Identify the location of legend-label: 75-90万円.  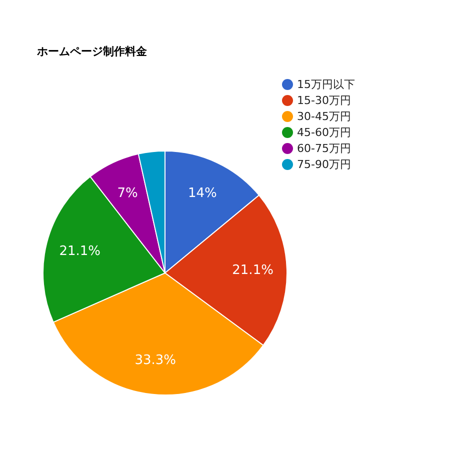
(324, 164).